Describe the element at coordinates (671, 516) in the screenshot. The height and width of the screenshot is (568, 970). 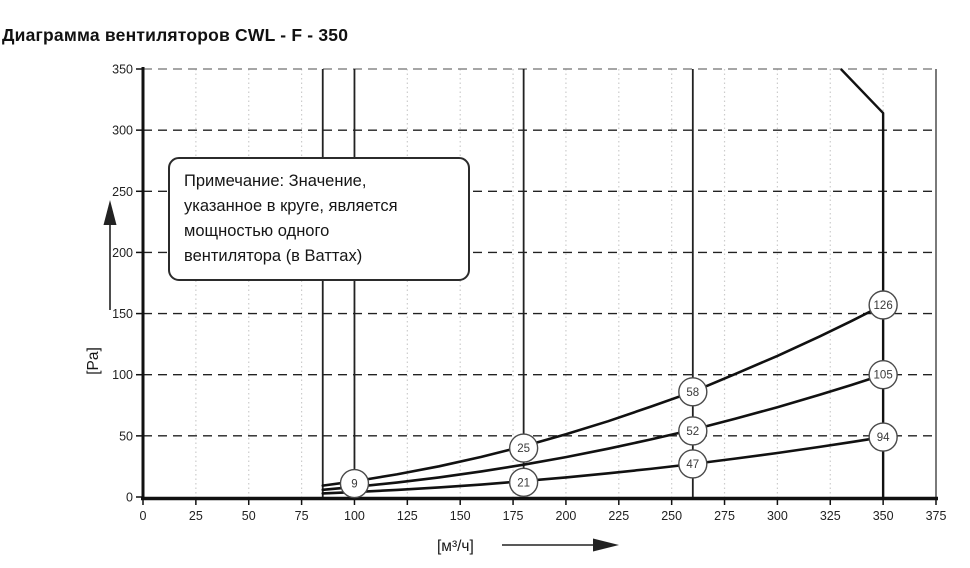
I see `x-tick-label: 250` at that location.